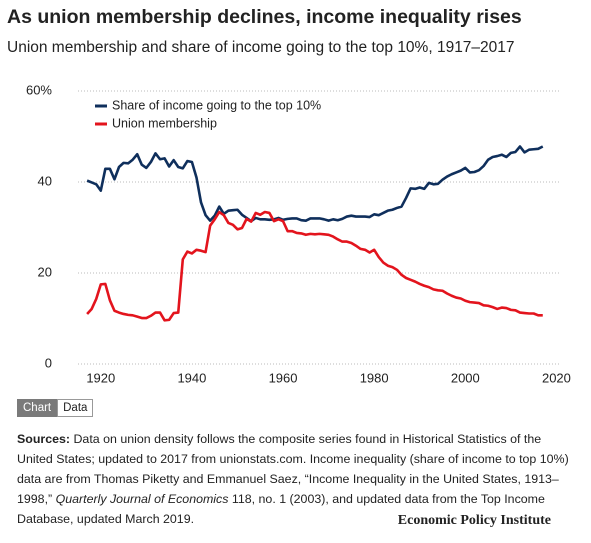 This screenshot has width=591, height=543. What do you see at coordinates (164, 123) in the screenshot?
I see `legend-label: Union membership` at bounding box center [164, 123].